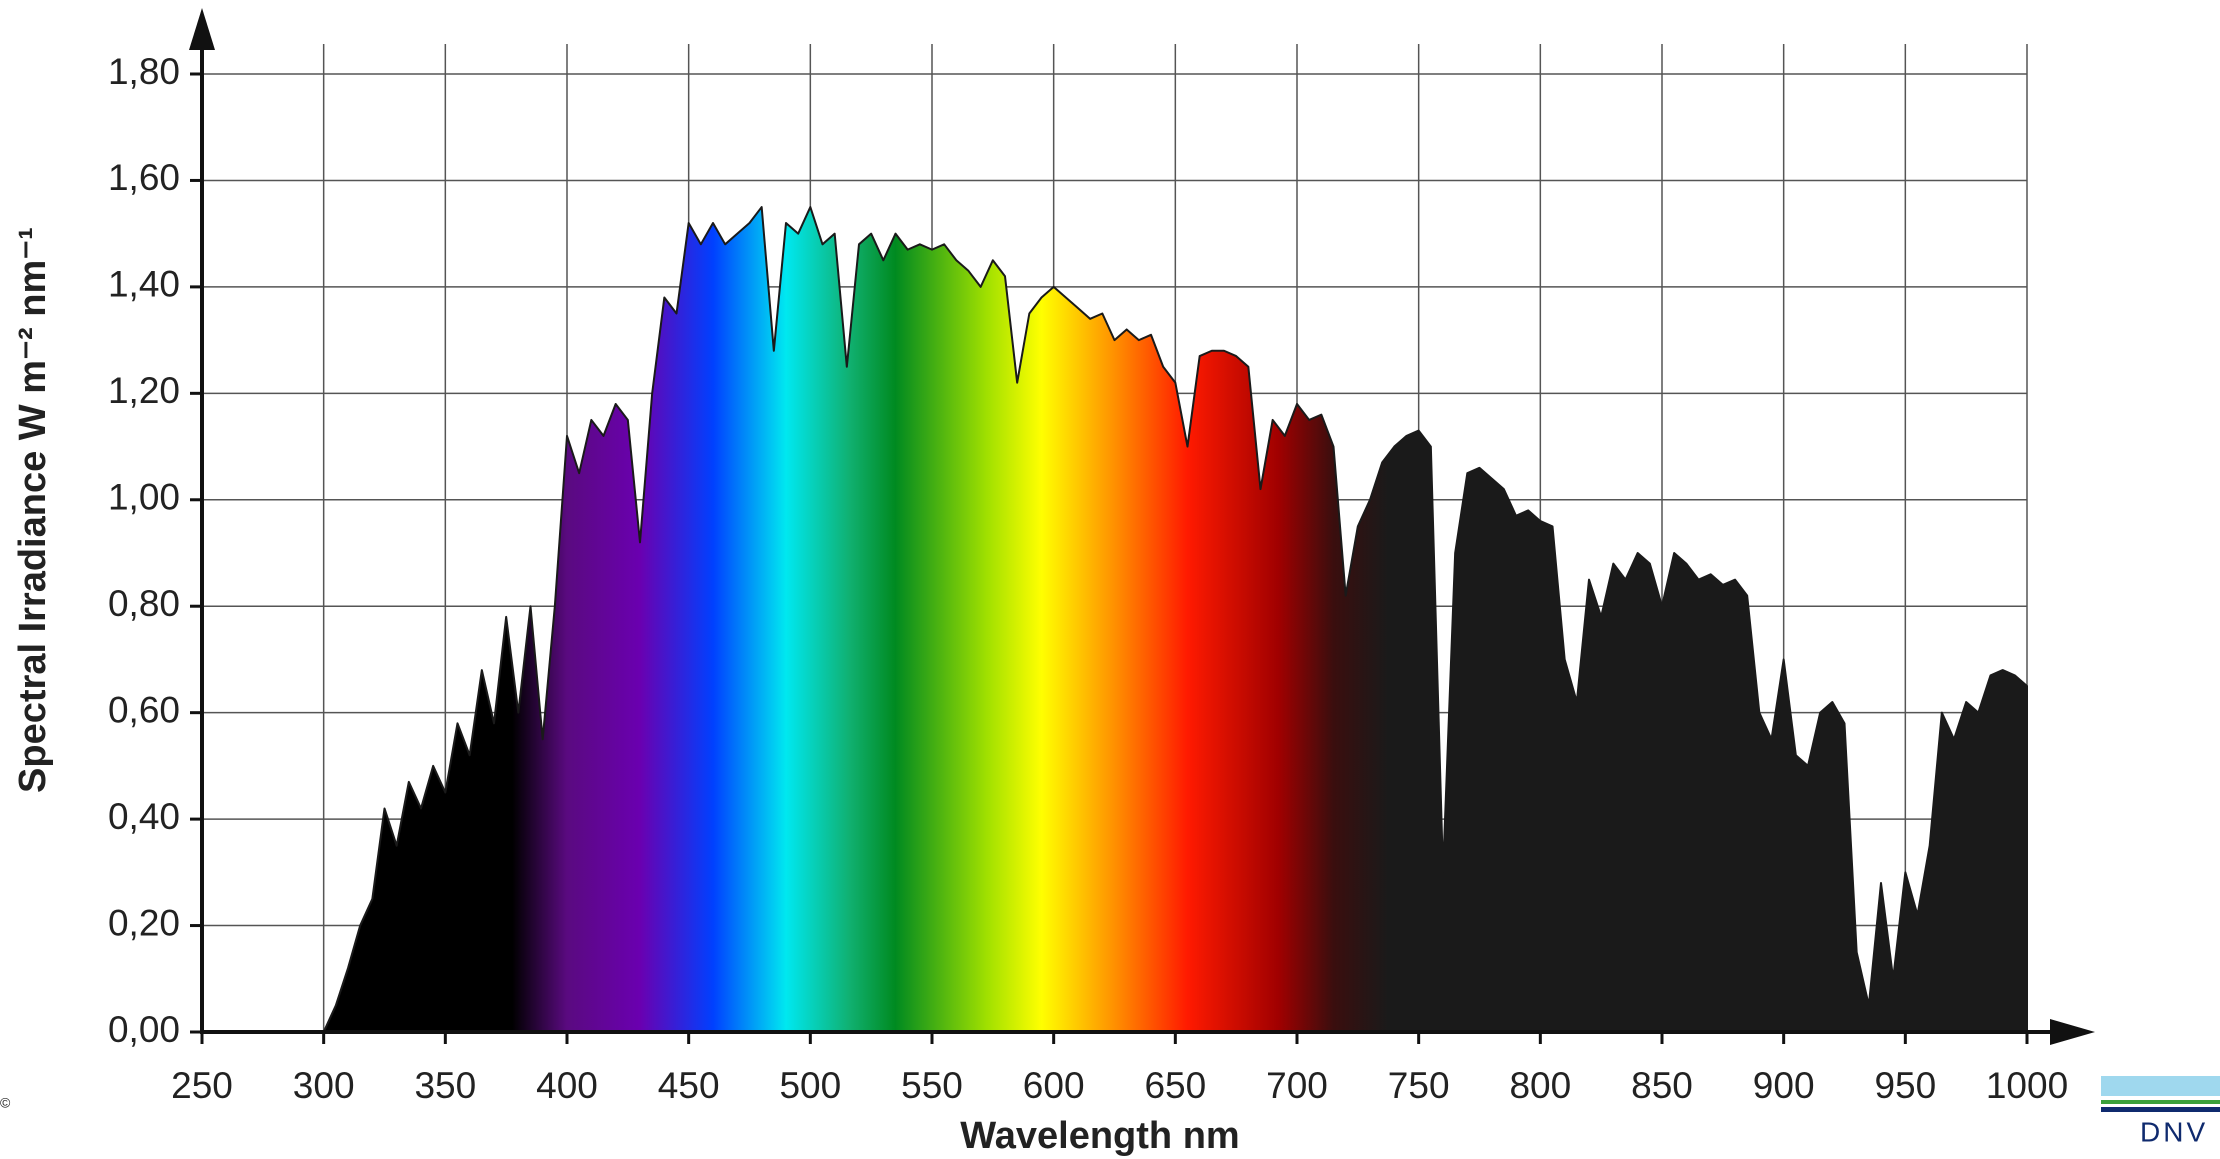 The height and width of the screenshot is (1159, 2220). What do you see at coordinates (1175, 1085) in the screenshot?
I see `x-tick-label: 650` at bounding box center [1175, 1085].